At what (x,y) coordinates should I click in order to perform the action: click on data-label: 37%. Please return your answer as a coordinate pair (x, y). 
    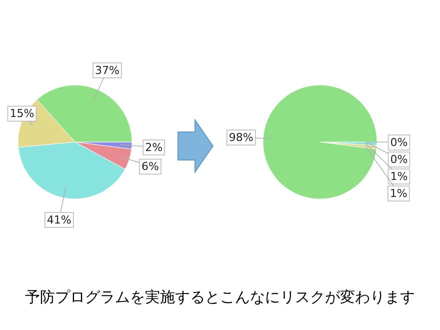
    Looking at the image, I should click on (107, 70).